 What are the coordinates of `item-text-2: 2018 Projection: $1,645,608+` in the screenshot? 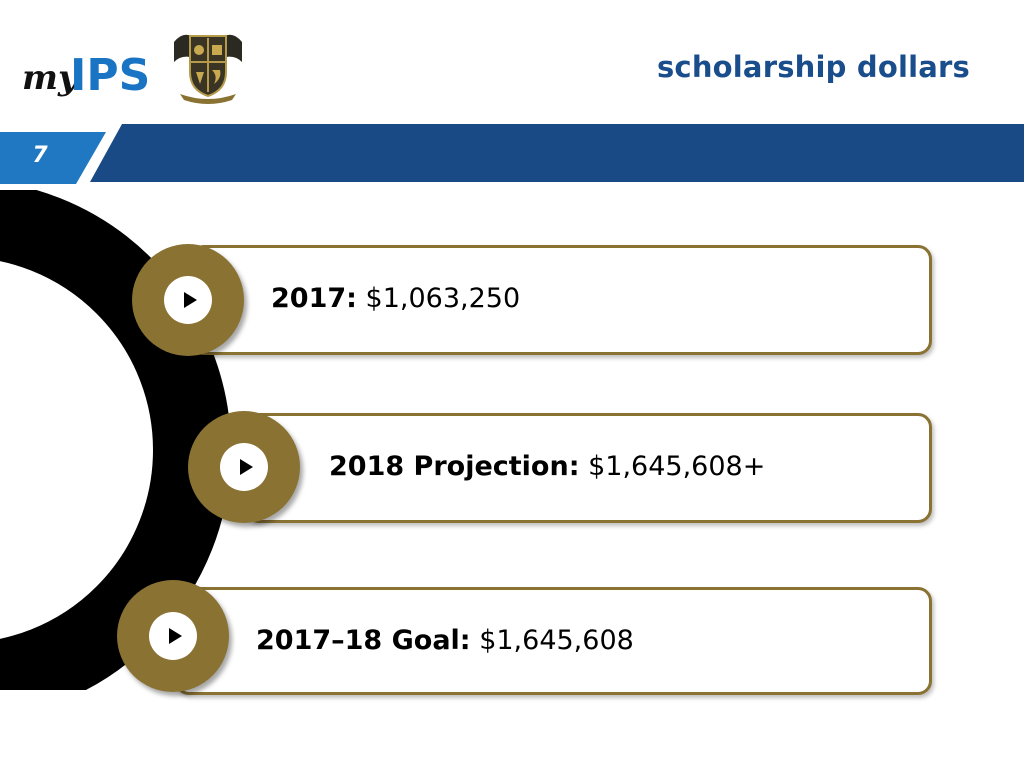 It's located at (547, 466).